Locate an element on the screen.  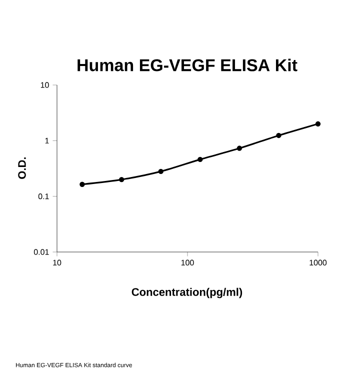
y-tick-label: 0.01 is located at coordinates (41, 252).